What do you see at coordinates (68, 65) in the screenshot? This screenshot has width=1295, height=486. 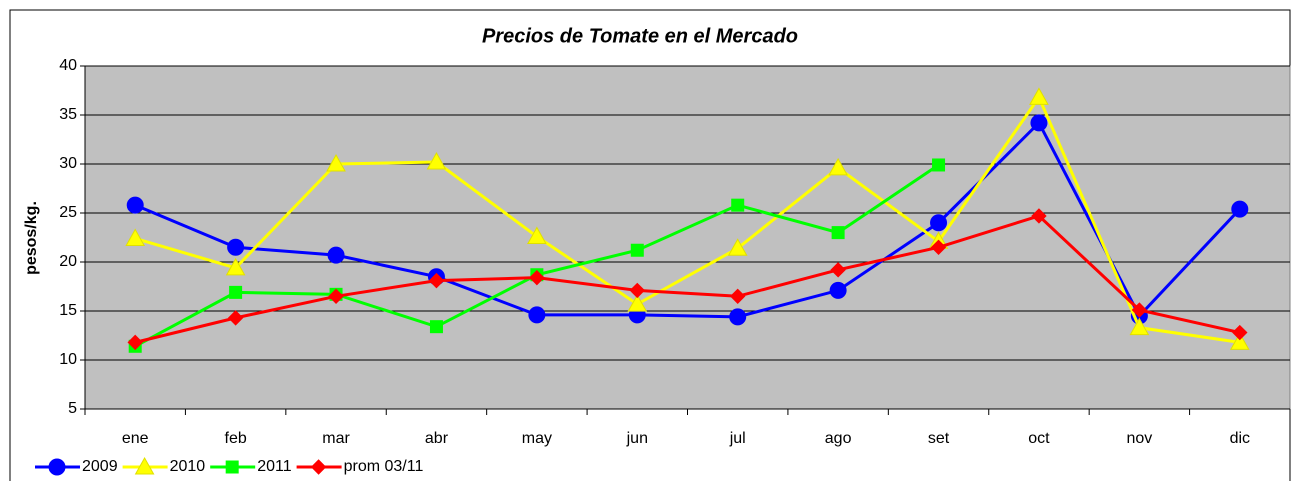 I see `y-tick-label: 40` at bounding box center [68, 65].